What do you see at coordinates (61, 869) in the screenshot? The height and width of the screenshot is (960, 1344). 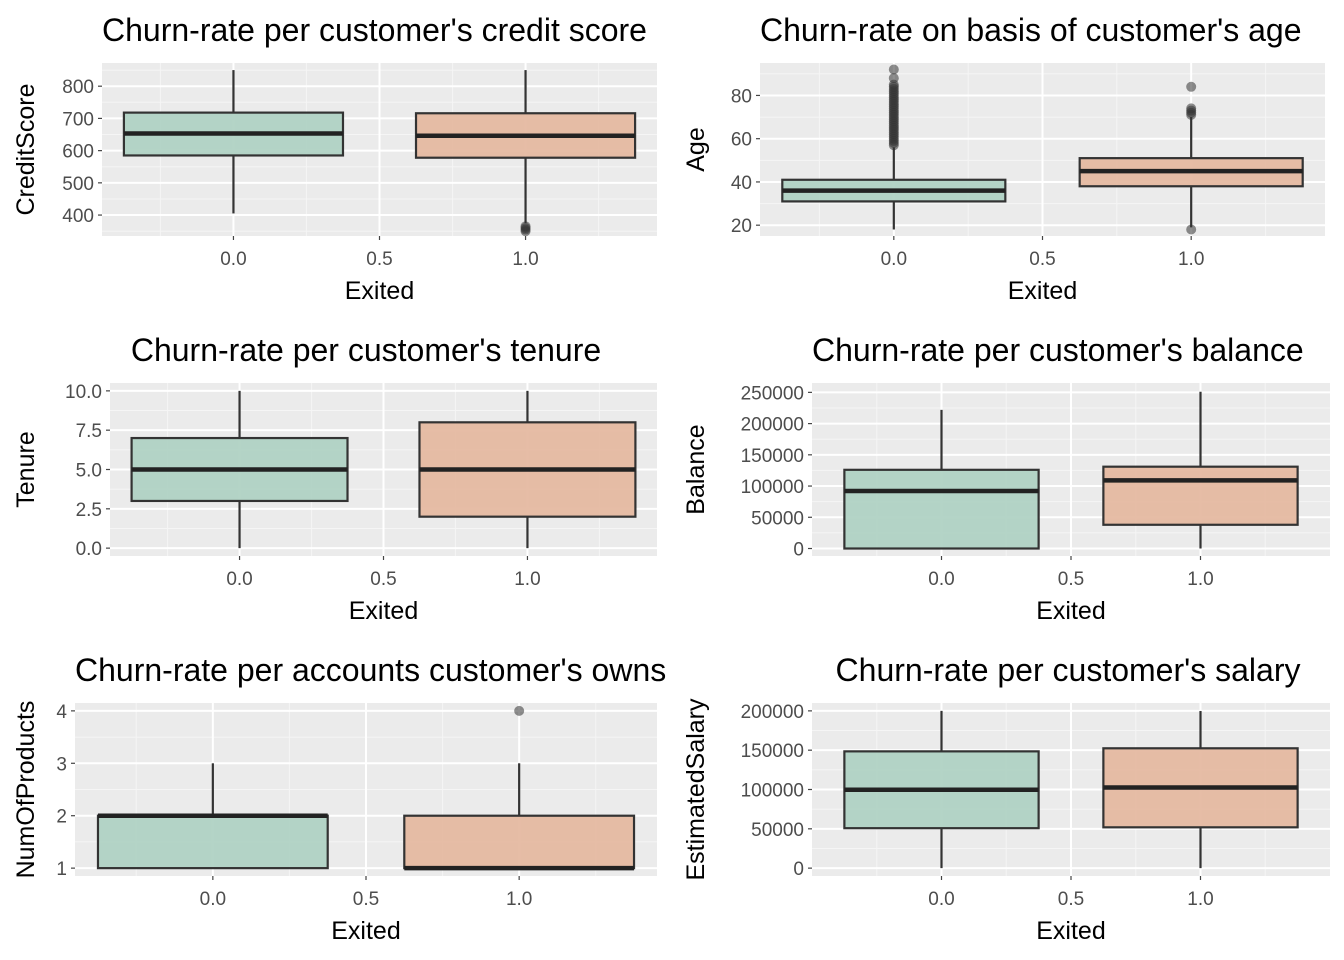 I see `y-tick-label: 1` at bounding box center [61, 869].